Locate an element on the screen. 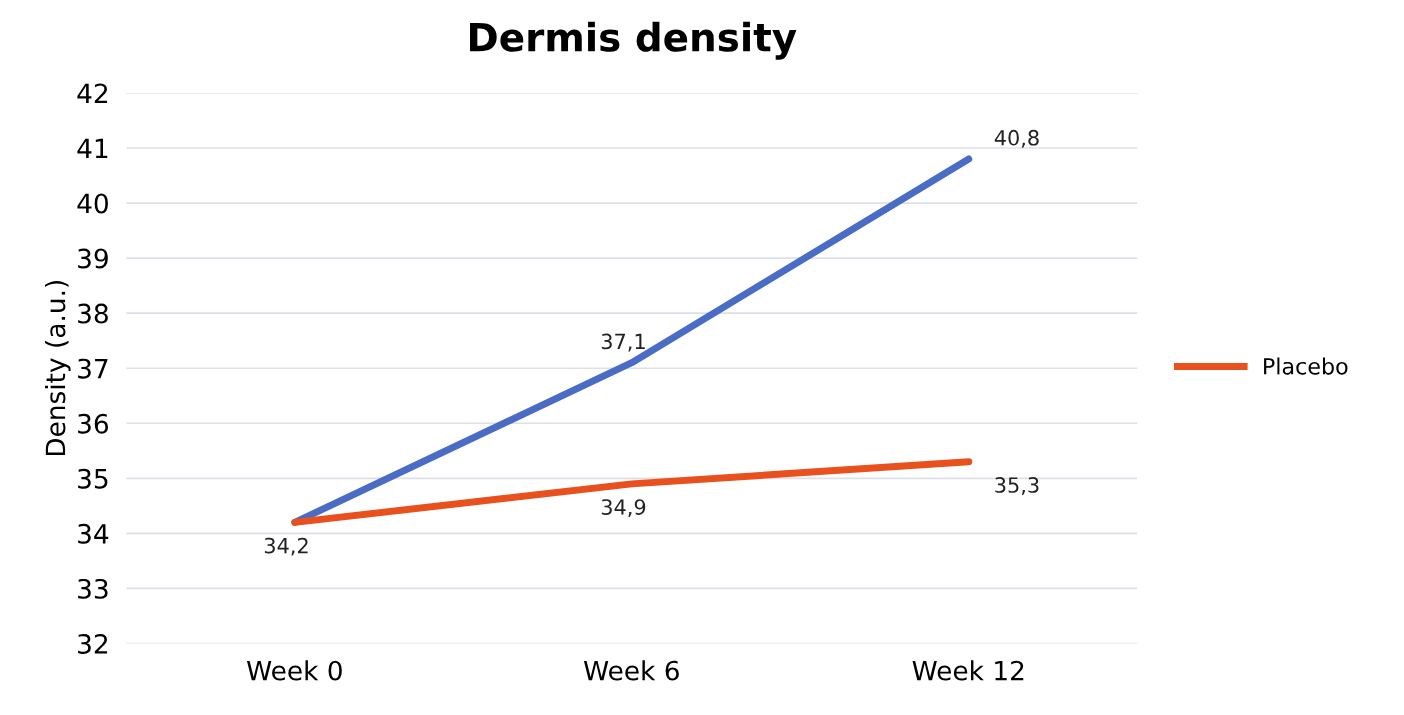 This screenshot has height=715, width=1404. y-tick-label: 33 is located at coordinates (93, 588).